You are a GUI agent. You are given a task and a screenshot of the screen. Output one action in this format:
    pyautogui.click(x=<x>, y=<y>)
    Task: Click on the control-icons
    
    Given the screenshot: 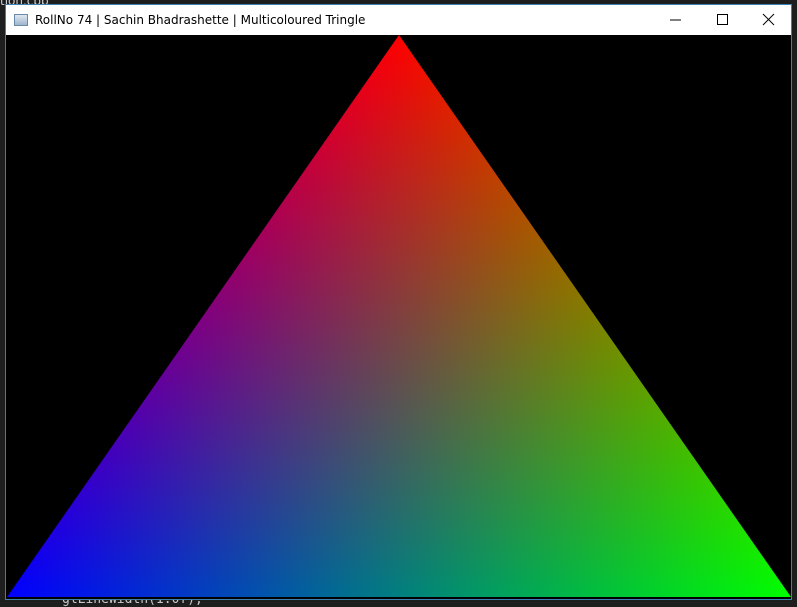 What is the action you would take?
    pyautogui.click(x=722, y=19)
    